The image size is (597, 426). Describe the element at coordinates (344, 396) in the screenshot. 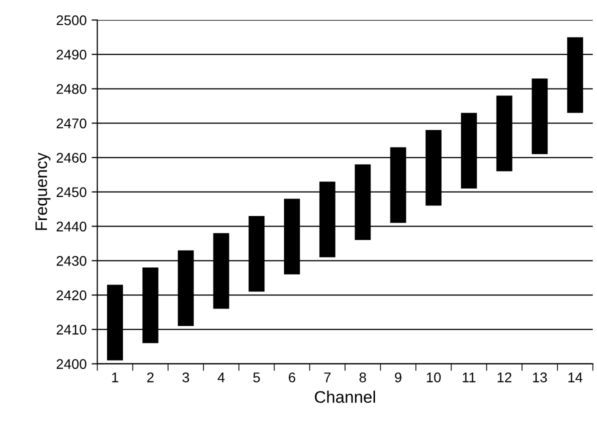

I see `x-axis-title: Channel` at that location.